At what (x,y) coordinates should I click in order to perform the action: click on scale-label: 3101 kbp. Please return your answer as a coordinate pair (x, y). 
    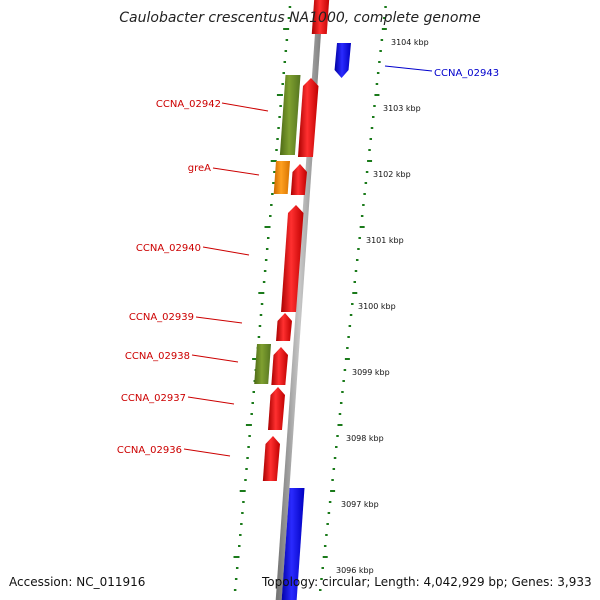
    Looking at the image, I should click on (385, 240).